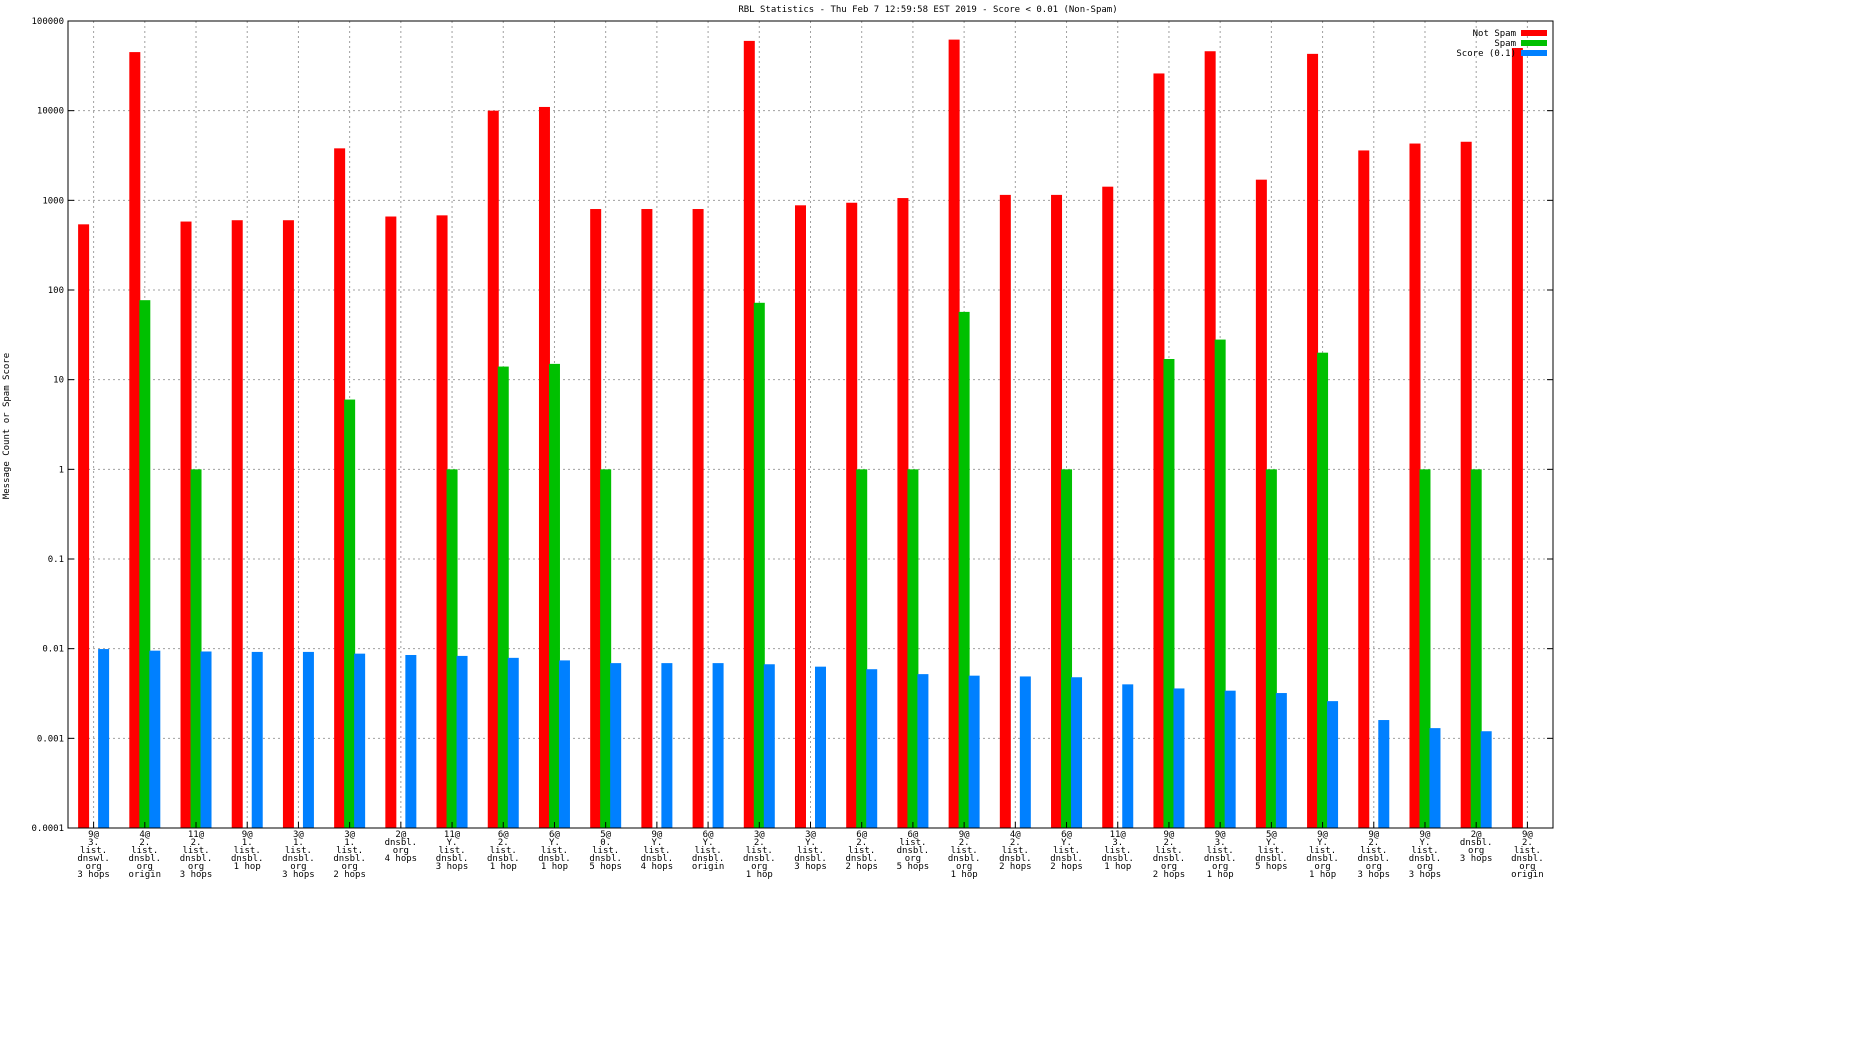  What do you see at coordinates (50, 112) in the screenshot?
I see `y-tick-label: 10000` at bounding box center [50, 112].